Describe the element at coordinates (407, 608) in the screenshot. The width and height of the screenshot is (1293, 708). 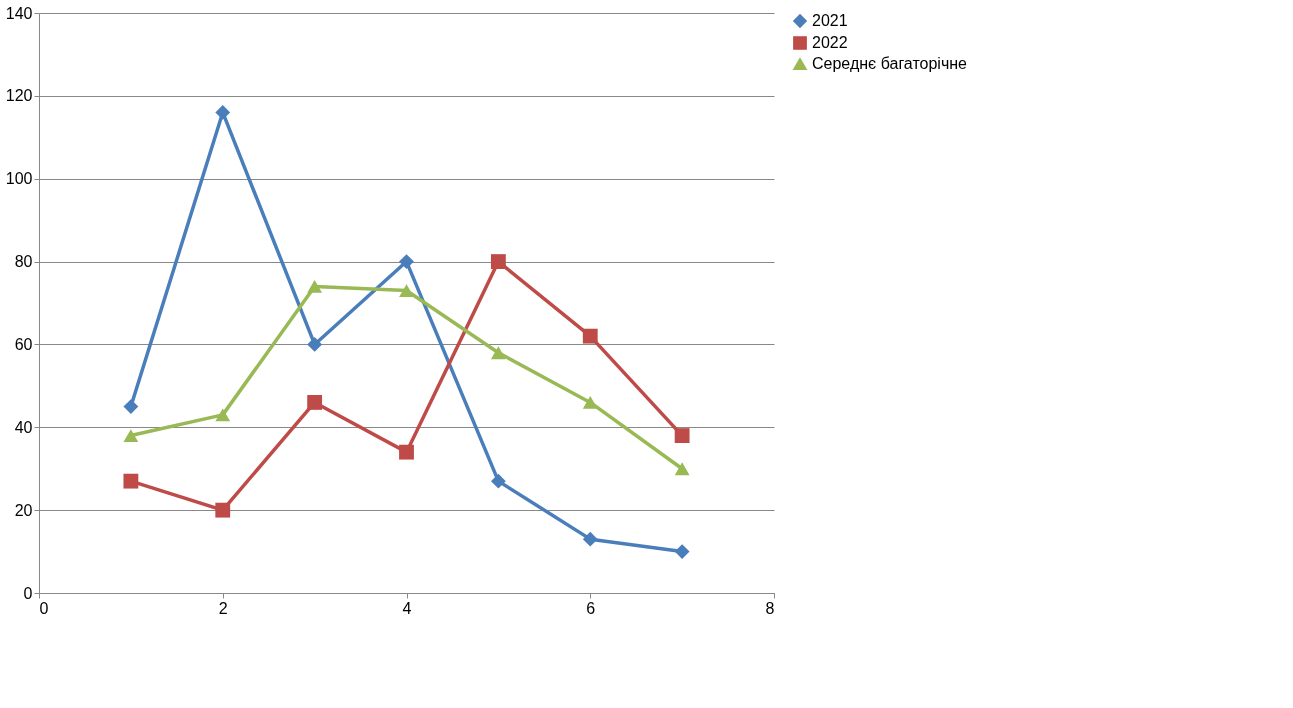
I see `x-tick-label: 4` at that location.